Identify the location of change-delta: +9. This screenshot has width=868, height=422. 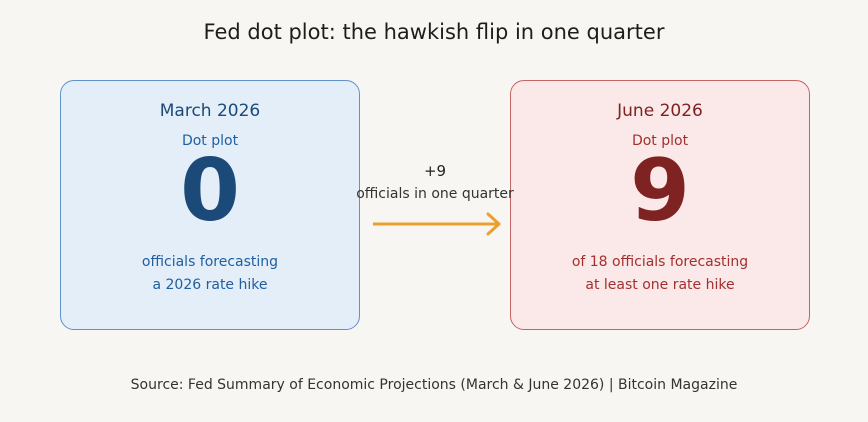
(435, 171).